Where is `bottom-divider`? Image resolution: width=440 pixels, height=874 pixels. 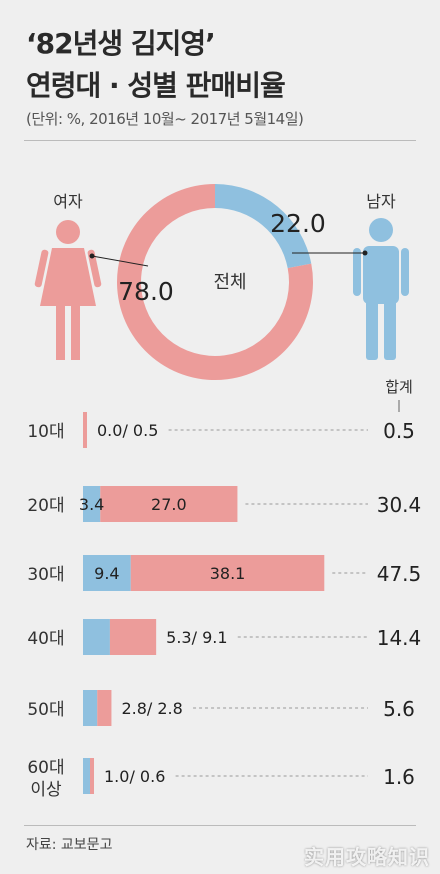 bottom-divider is located at coordinates (220, 825).